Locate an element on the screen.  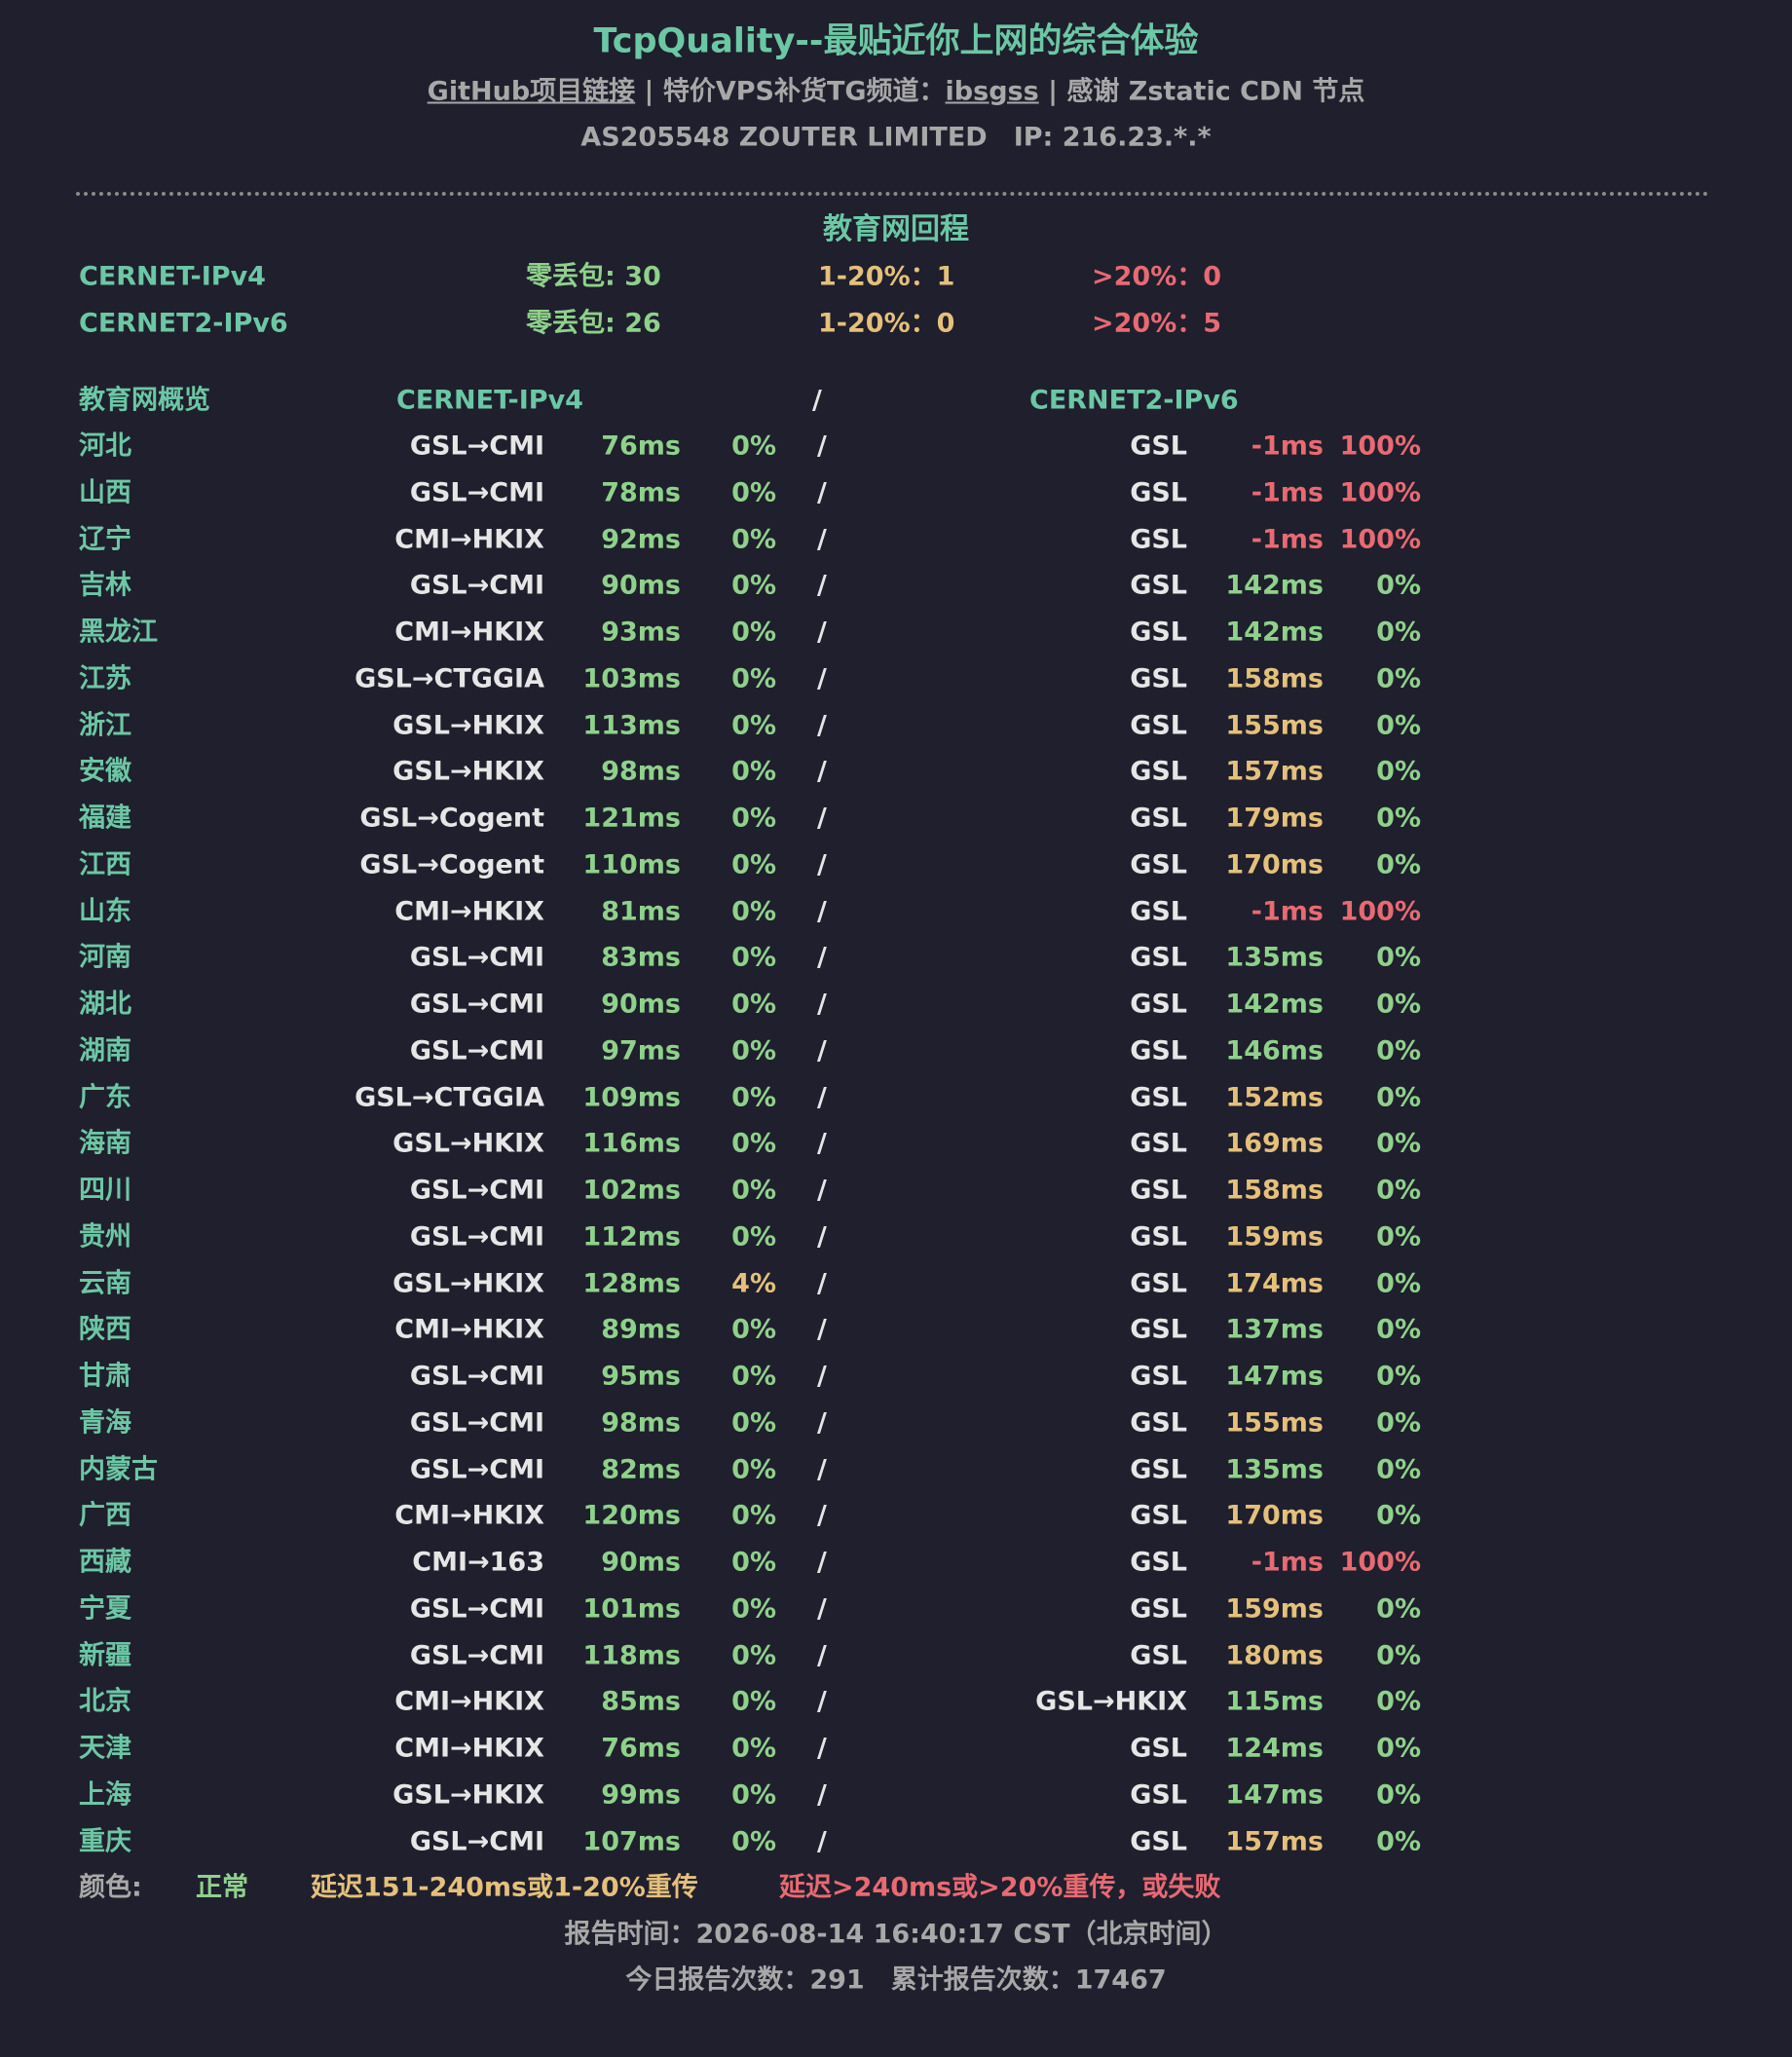
province: 江西 is located at coordinates (105, 865).